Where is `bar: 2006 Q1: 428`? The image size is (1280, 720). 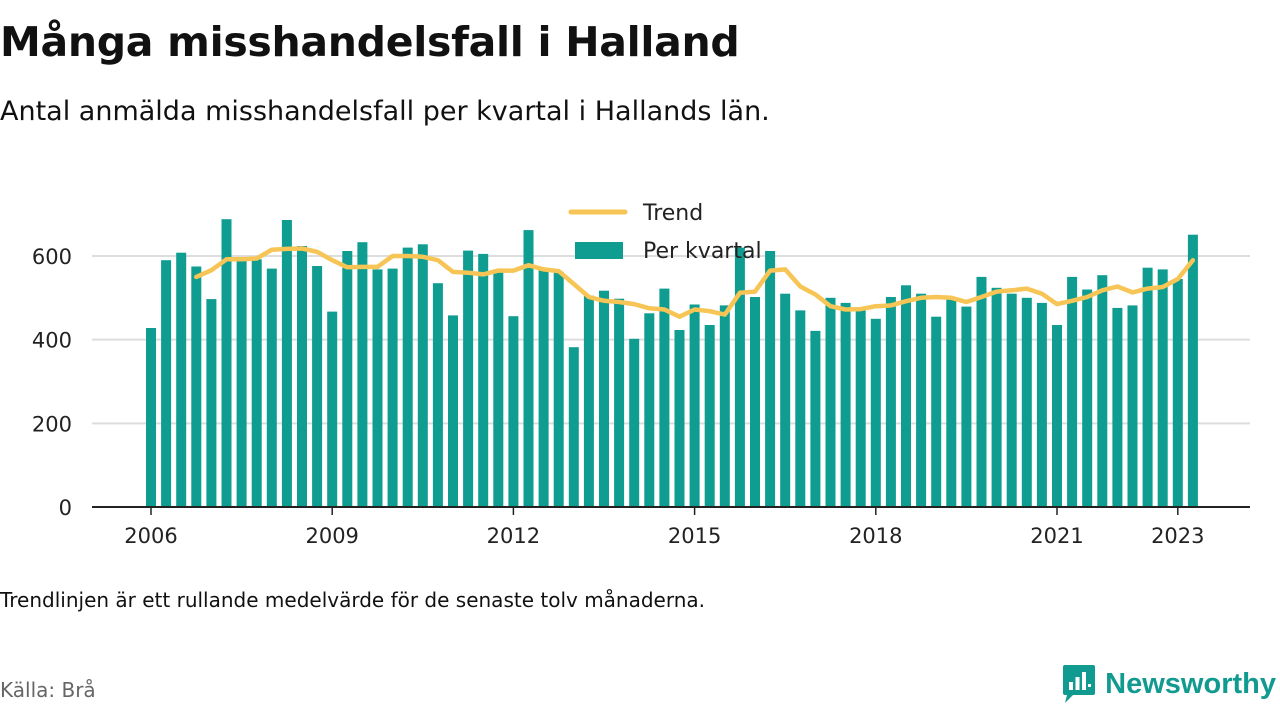
bar: 2006 Q1: 428 is located at coordinates (151, 417).